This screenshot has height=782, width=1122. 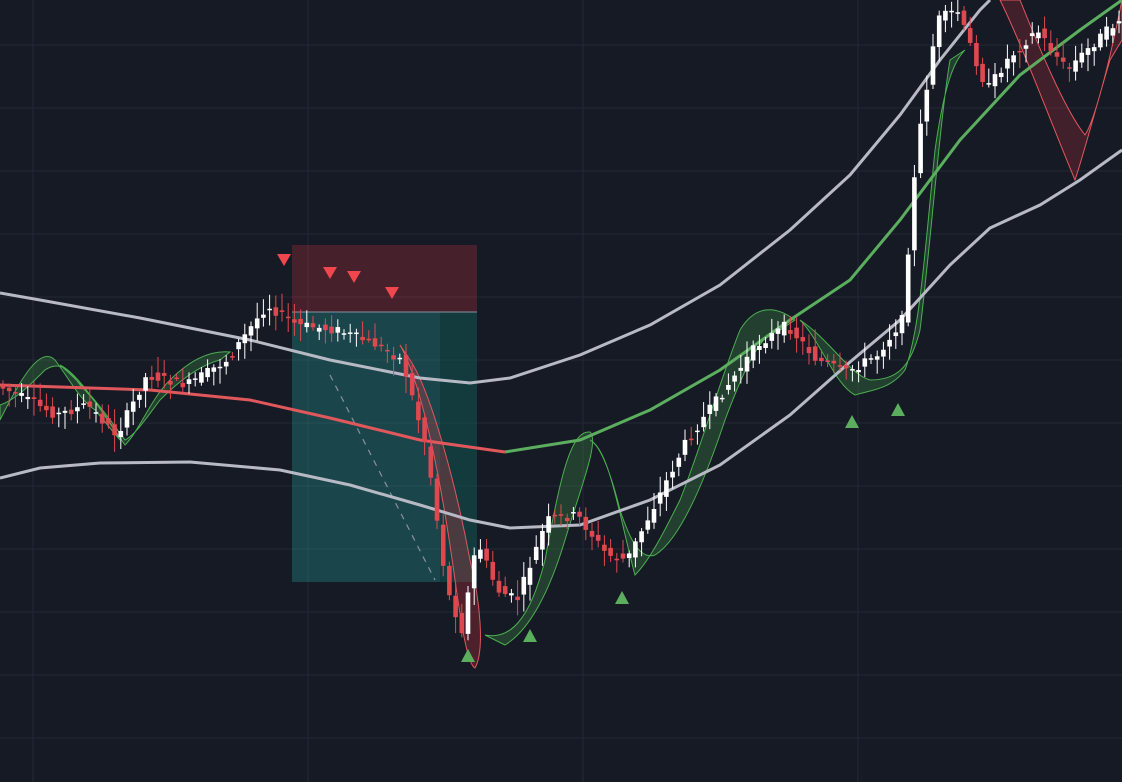 What do you see at coordinates (384, 278) in the screenshot?
I see `stop-zone` at bounding box center [384, 278].